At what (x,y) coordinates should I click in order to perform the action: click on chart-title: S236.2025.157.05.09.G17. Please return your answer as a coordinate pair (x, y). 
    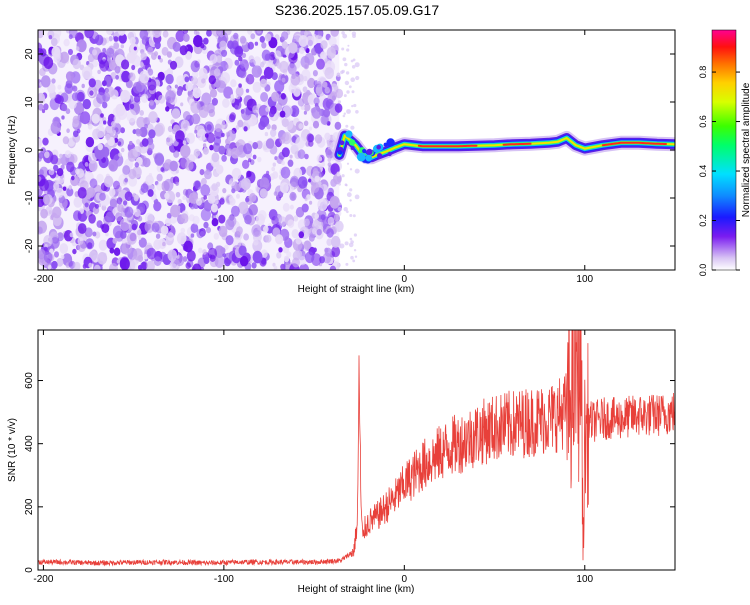
    Looking at the image, I should click on (357, 10).